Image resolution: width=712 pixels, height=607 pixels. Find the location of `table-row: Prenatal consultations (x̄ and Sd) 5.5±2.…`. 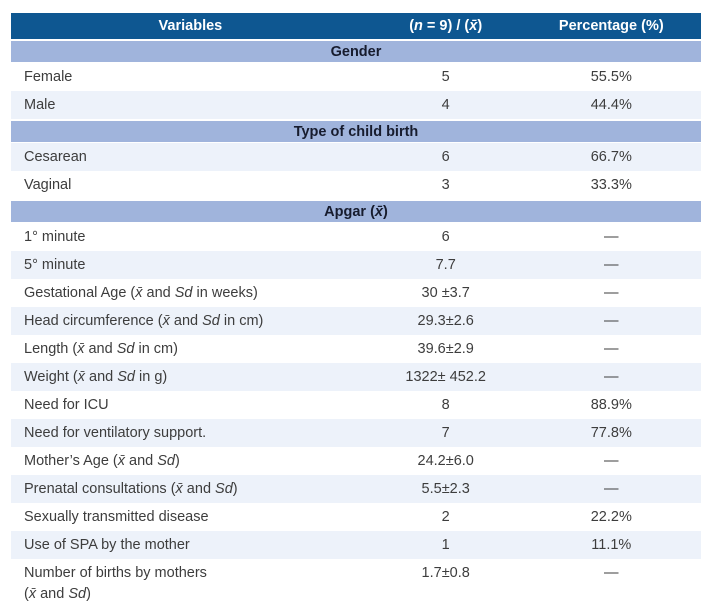

table-row: Prenatal consultations (x̄ and Sd) 5.5±2.… is located at coordinates (356, 489).